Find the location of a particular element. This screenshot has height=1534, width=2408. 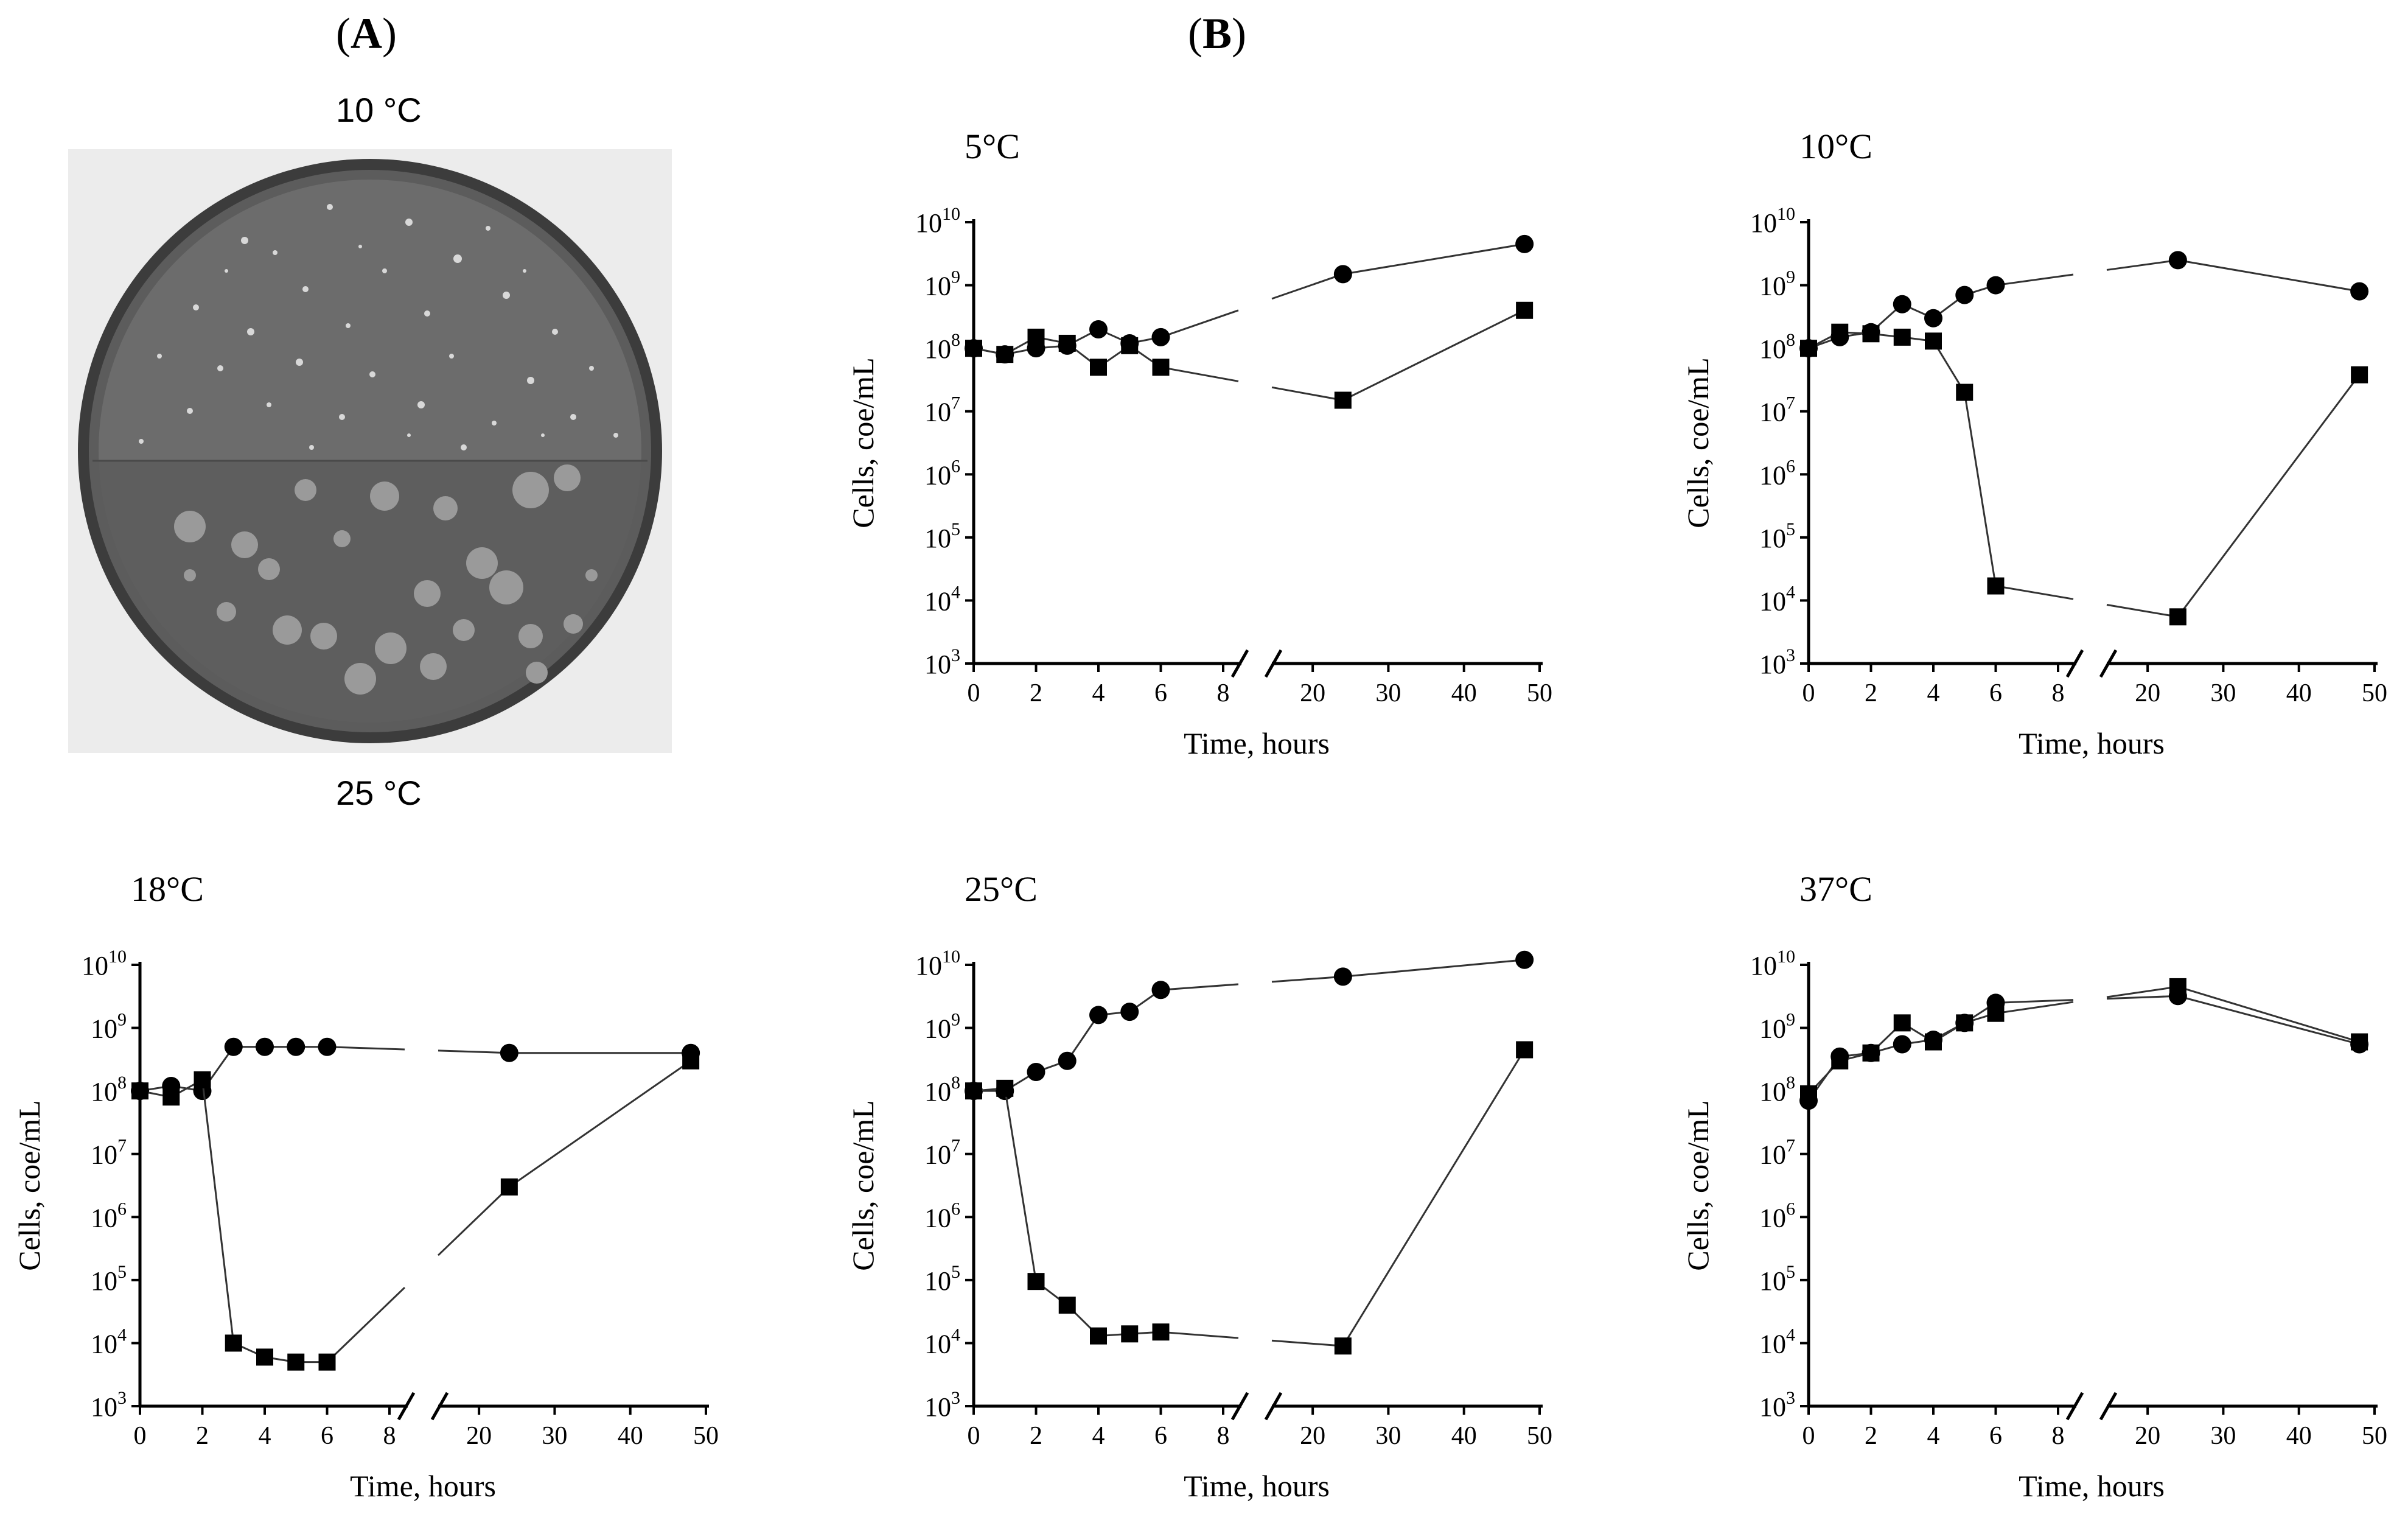

panel-a-close-paren: ) is located at coordinates (389, 33).